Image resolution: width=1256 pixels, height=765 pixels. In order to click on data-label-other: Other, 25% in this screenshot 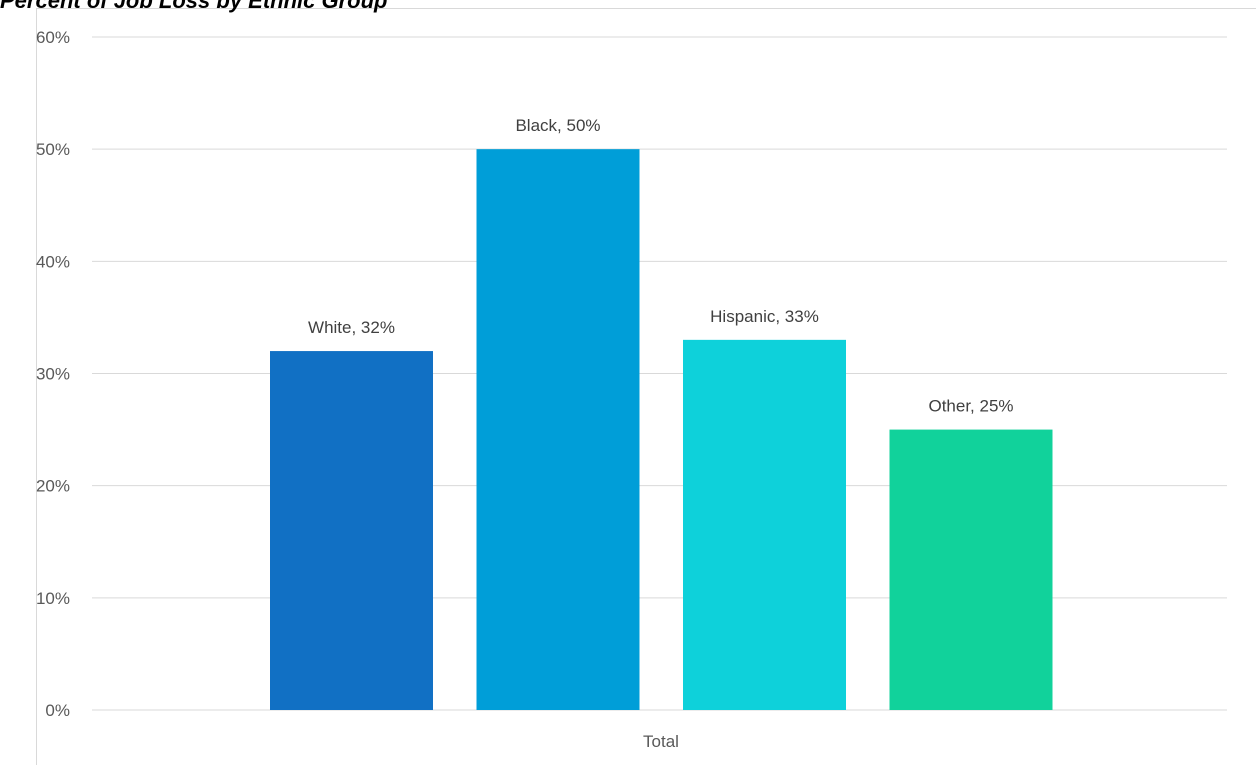, I will do `click(970, 406)`.